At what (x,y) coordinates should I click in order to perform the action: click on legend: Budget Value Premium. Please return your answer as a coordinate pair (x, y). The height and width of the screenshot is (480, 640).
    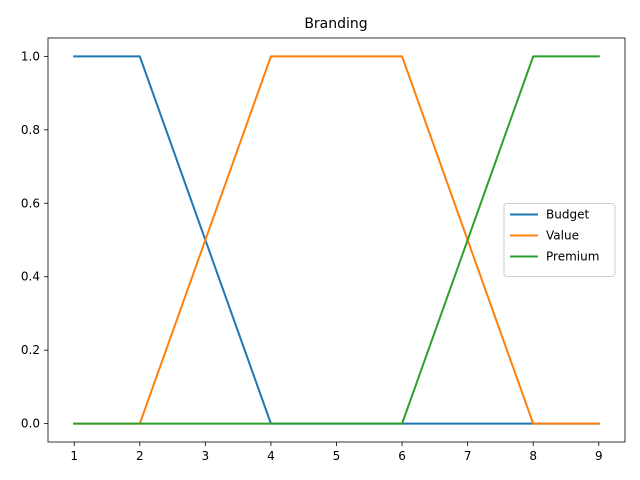
    Looking at the image, I should click on (559, 240).